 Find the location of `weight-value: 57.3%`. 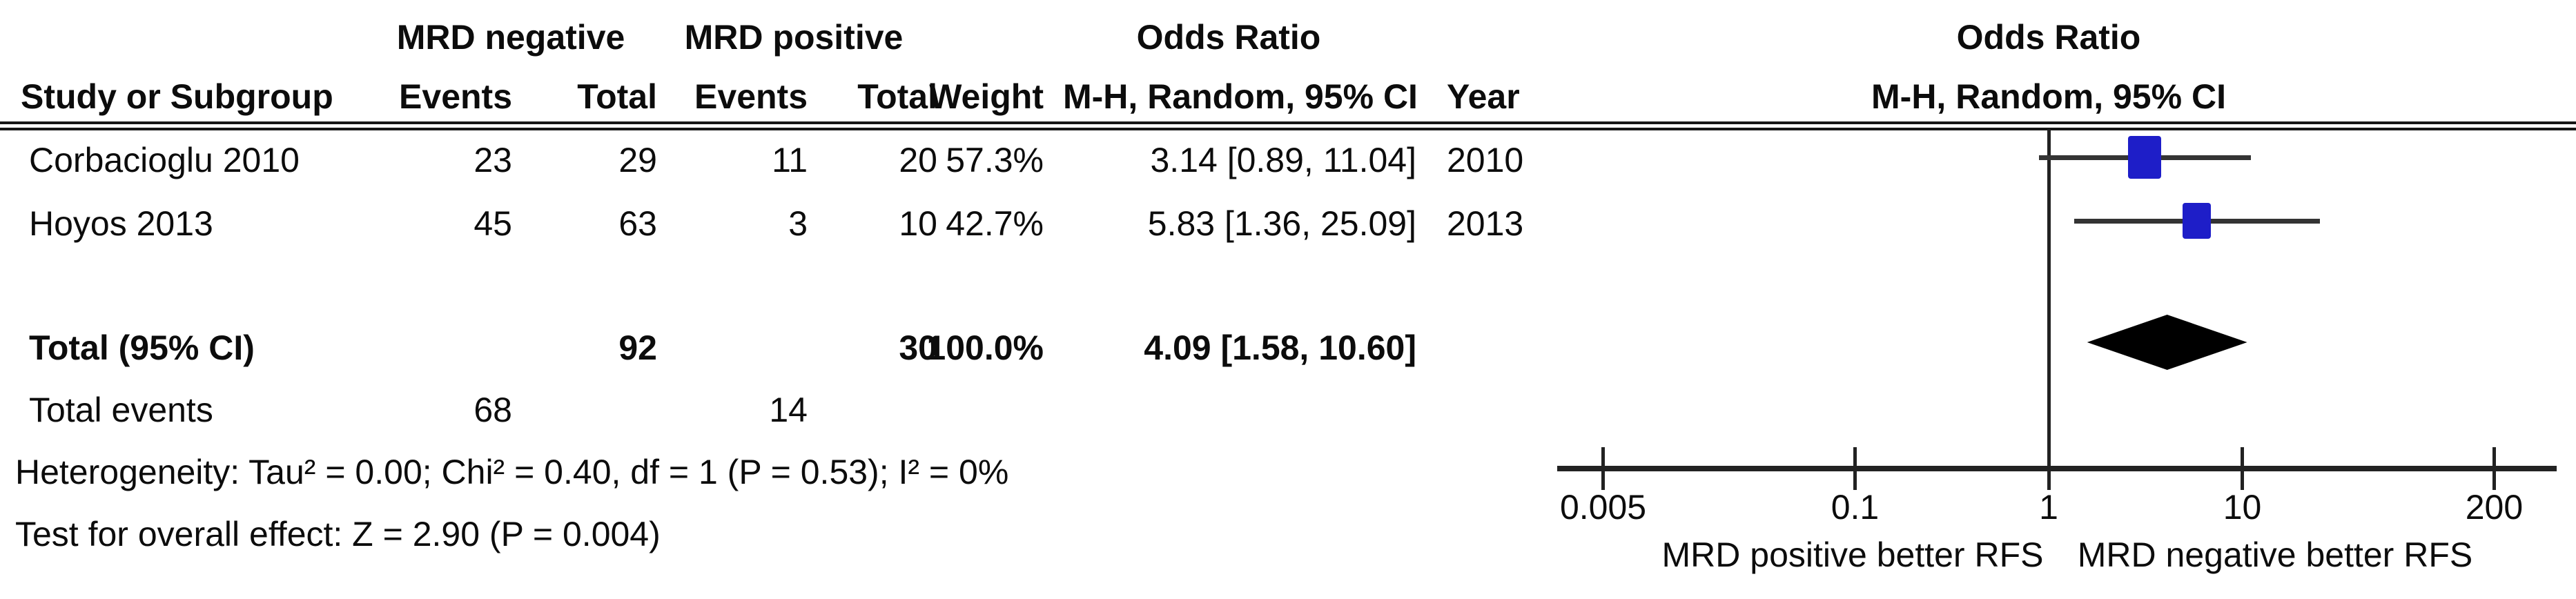

weight-value: 57.3% is located at coordinates (995, 160).